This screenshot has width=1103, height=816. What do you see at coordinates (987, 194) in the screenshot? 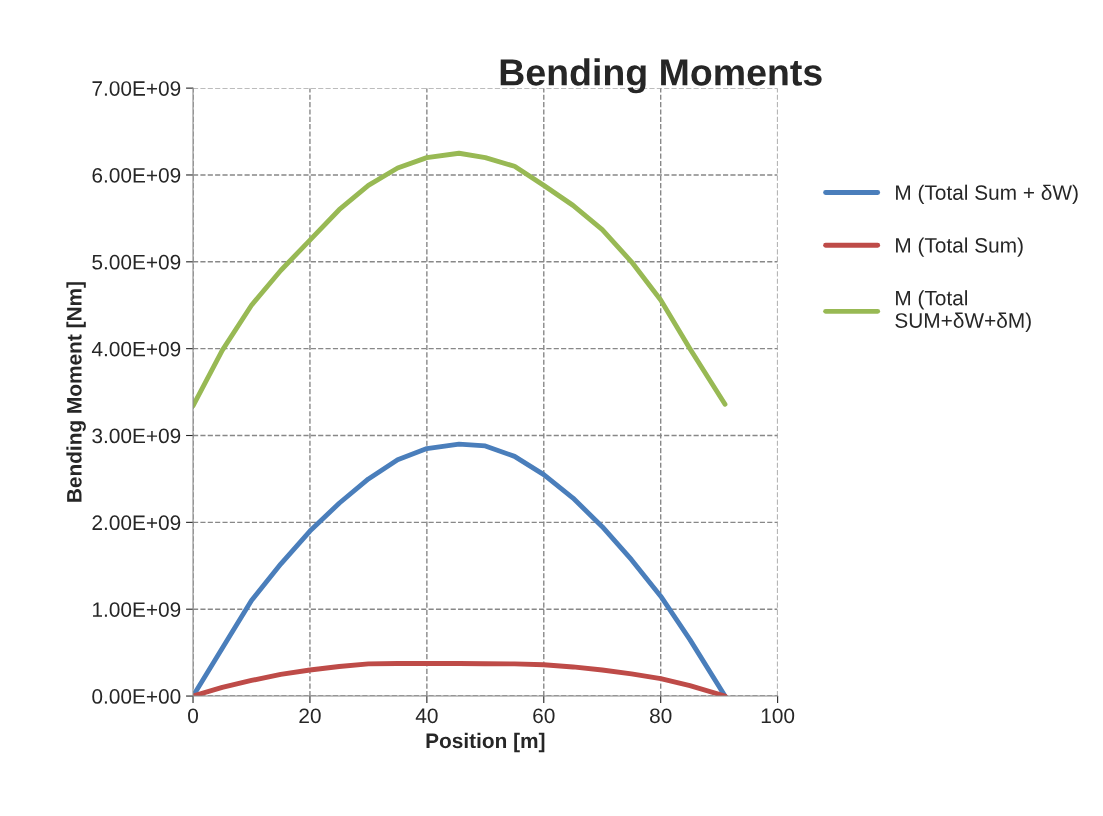
I see `legend-label: M (Total Sum + δW)` at bounding box center [987, 194].